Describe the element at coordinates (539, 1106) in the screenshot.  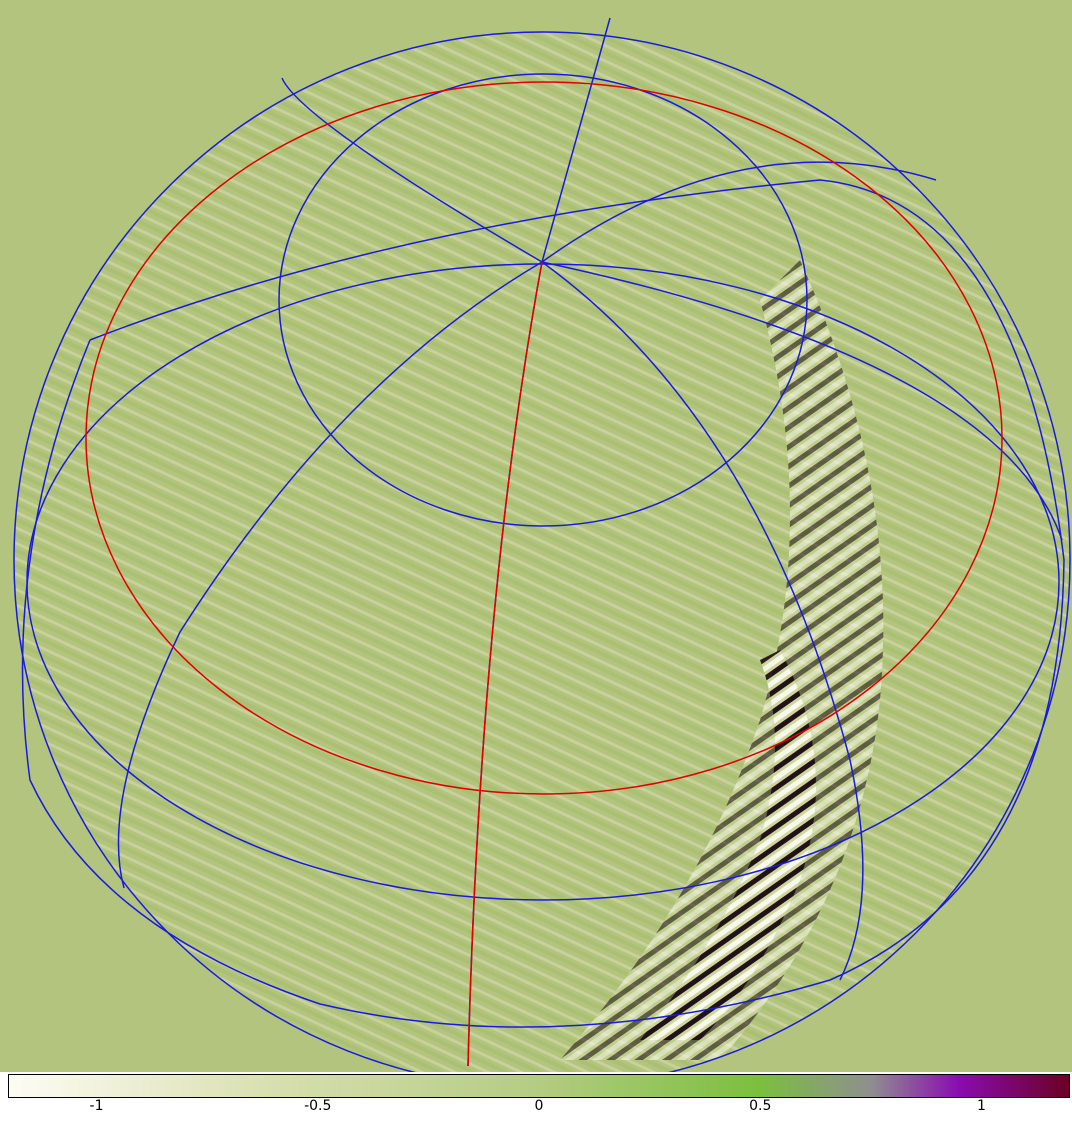
I see `colorbar-tick-label: 0` at that location.